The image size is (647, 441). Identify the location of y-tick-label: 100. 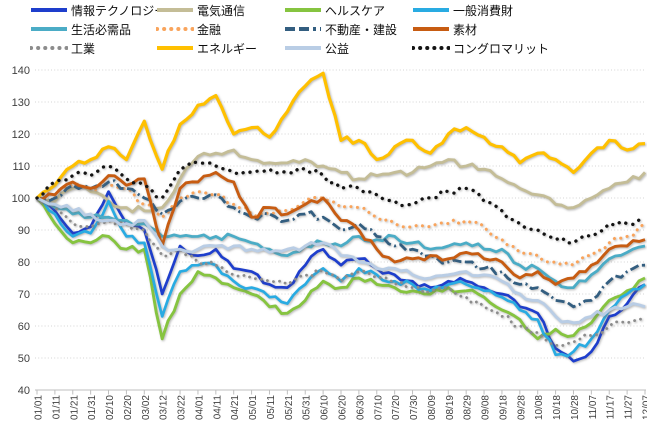
(21, 199).